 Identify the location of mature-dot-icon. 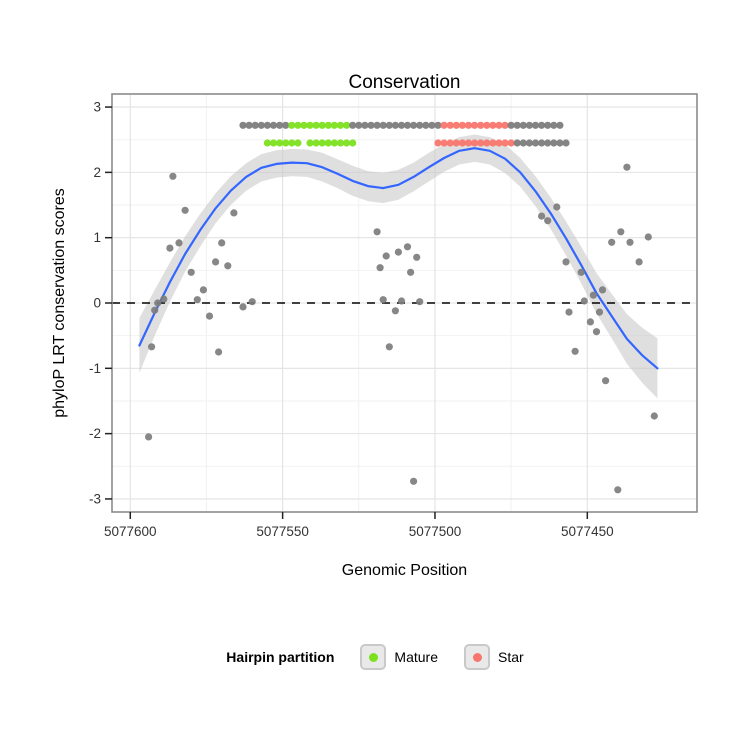
(373, 657).